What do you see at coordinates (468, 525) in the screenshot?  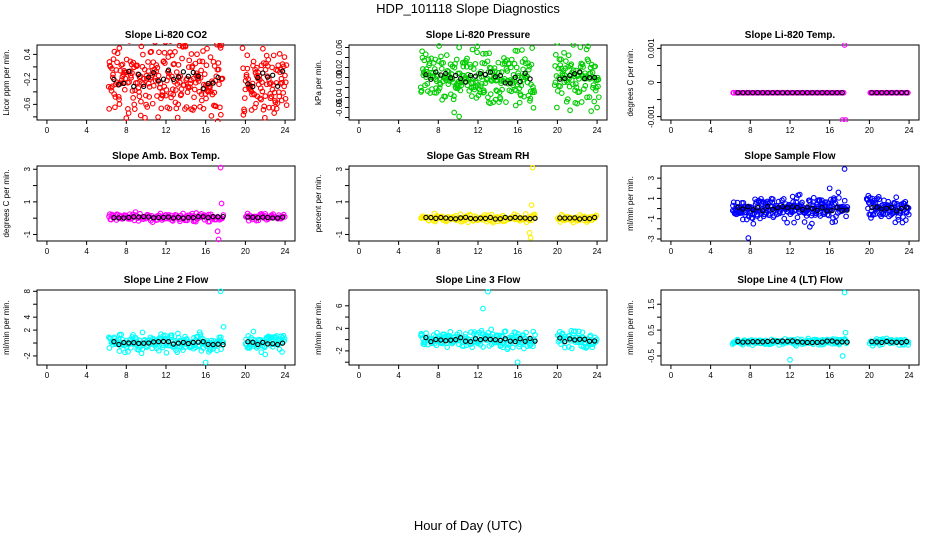 I see `x-axis-title: Hour of Day (UTC)` at bounding box center [468, 525].